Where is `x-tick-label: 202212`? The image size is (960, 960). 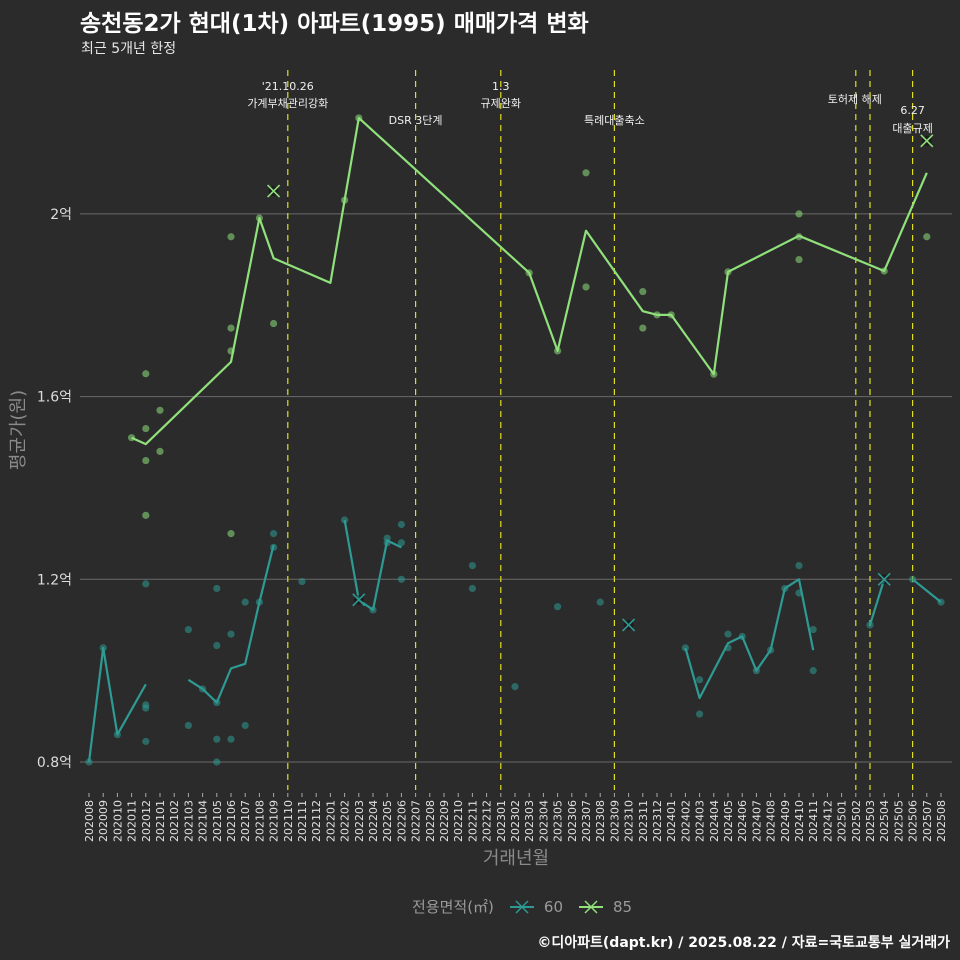 x-tick-label: 202212 is located at coordinates (487, 821).